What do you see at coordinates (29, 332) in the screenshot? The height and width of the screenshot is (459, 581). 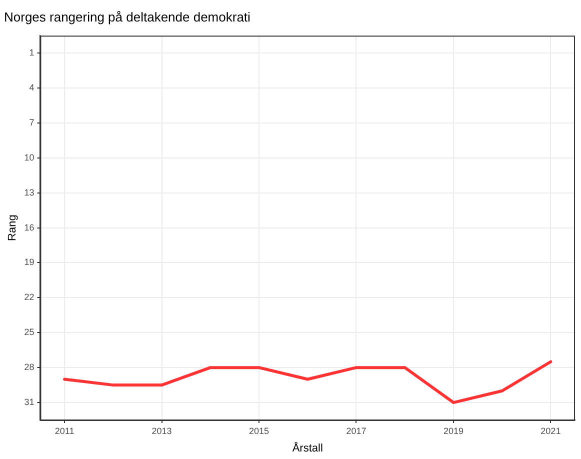 I see `y-tick-label: 25` at bounding box center [29, 332].